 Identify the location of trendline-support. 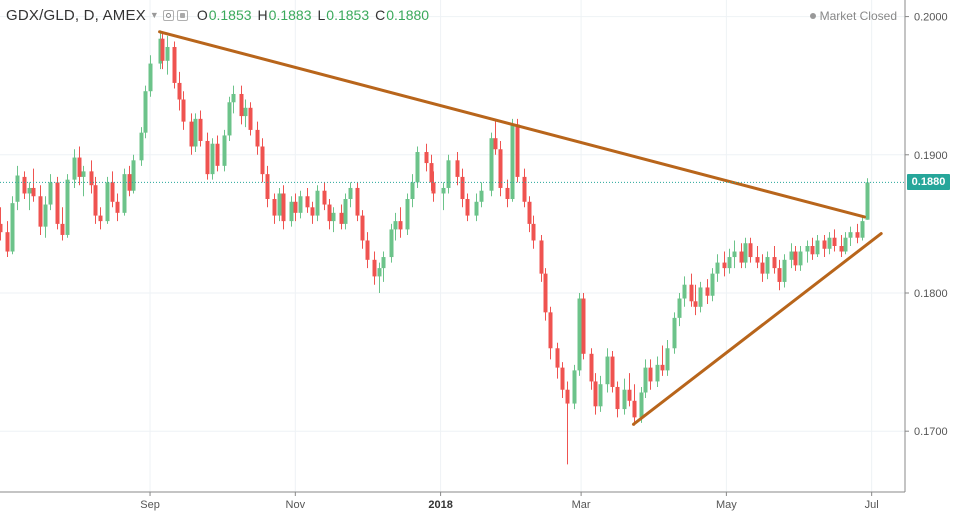
(757, 329).